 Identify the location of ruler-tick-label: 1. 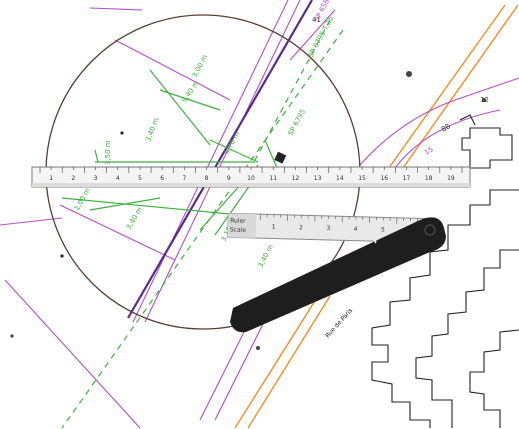
(51, 178).